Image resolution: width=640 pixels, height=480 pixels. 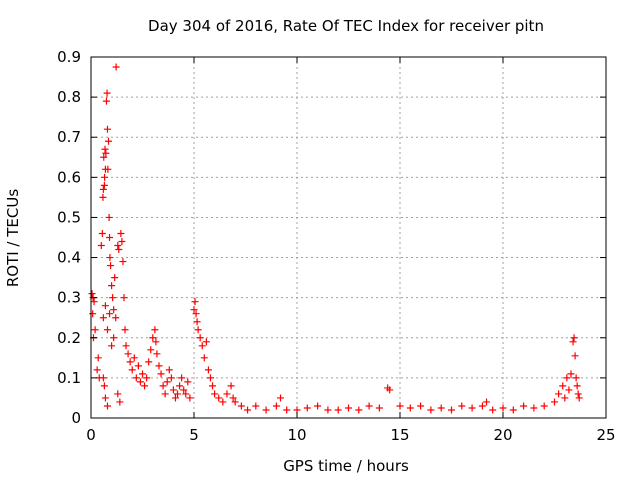 What do you see at coordinates (91, 435) in the screenshot?
I see `x-tick-label: 0` at bounding box center [91, 435].